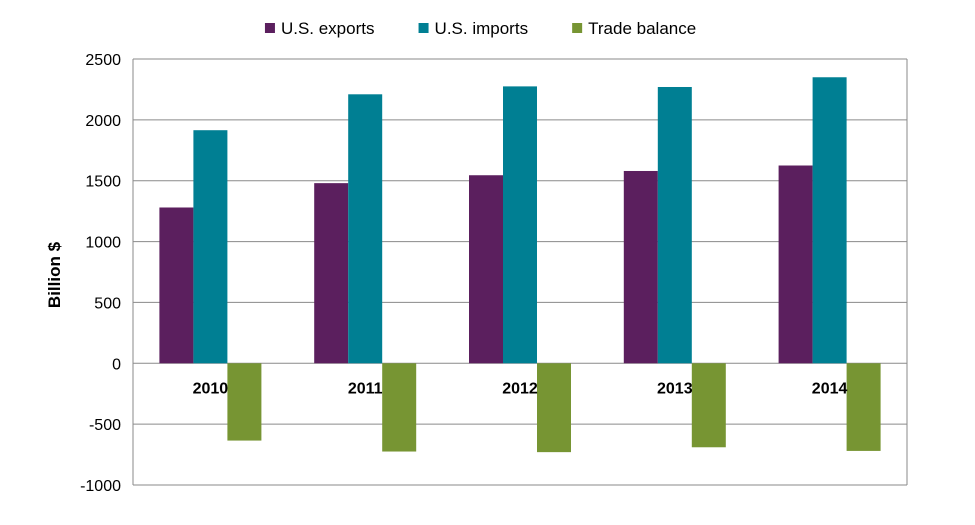 This screenshot has height=525, width=975. I want to click on y-tick-label: 500, so click(107, 303).